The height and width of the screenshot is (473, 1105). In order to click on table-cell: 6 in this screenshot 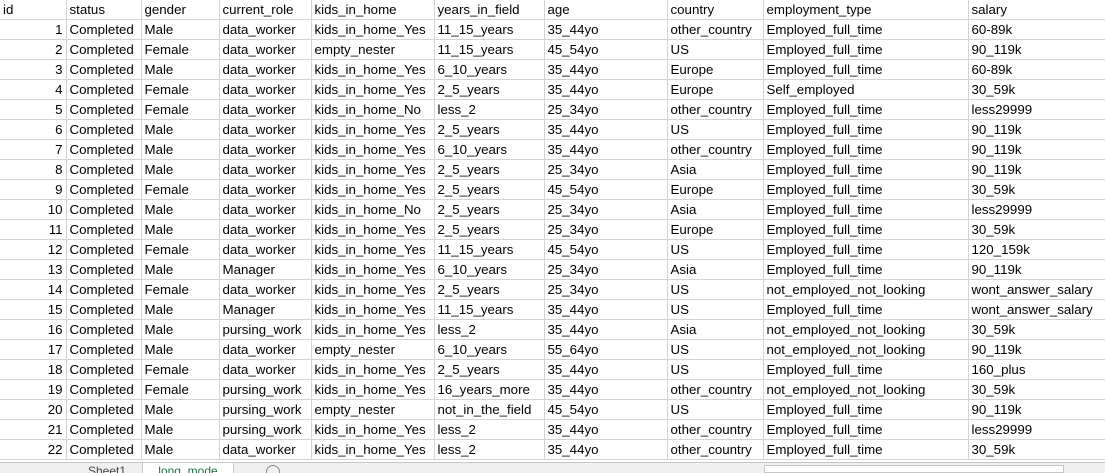, I will do `click(33, 129)`.